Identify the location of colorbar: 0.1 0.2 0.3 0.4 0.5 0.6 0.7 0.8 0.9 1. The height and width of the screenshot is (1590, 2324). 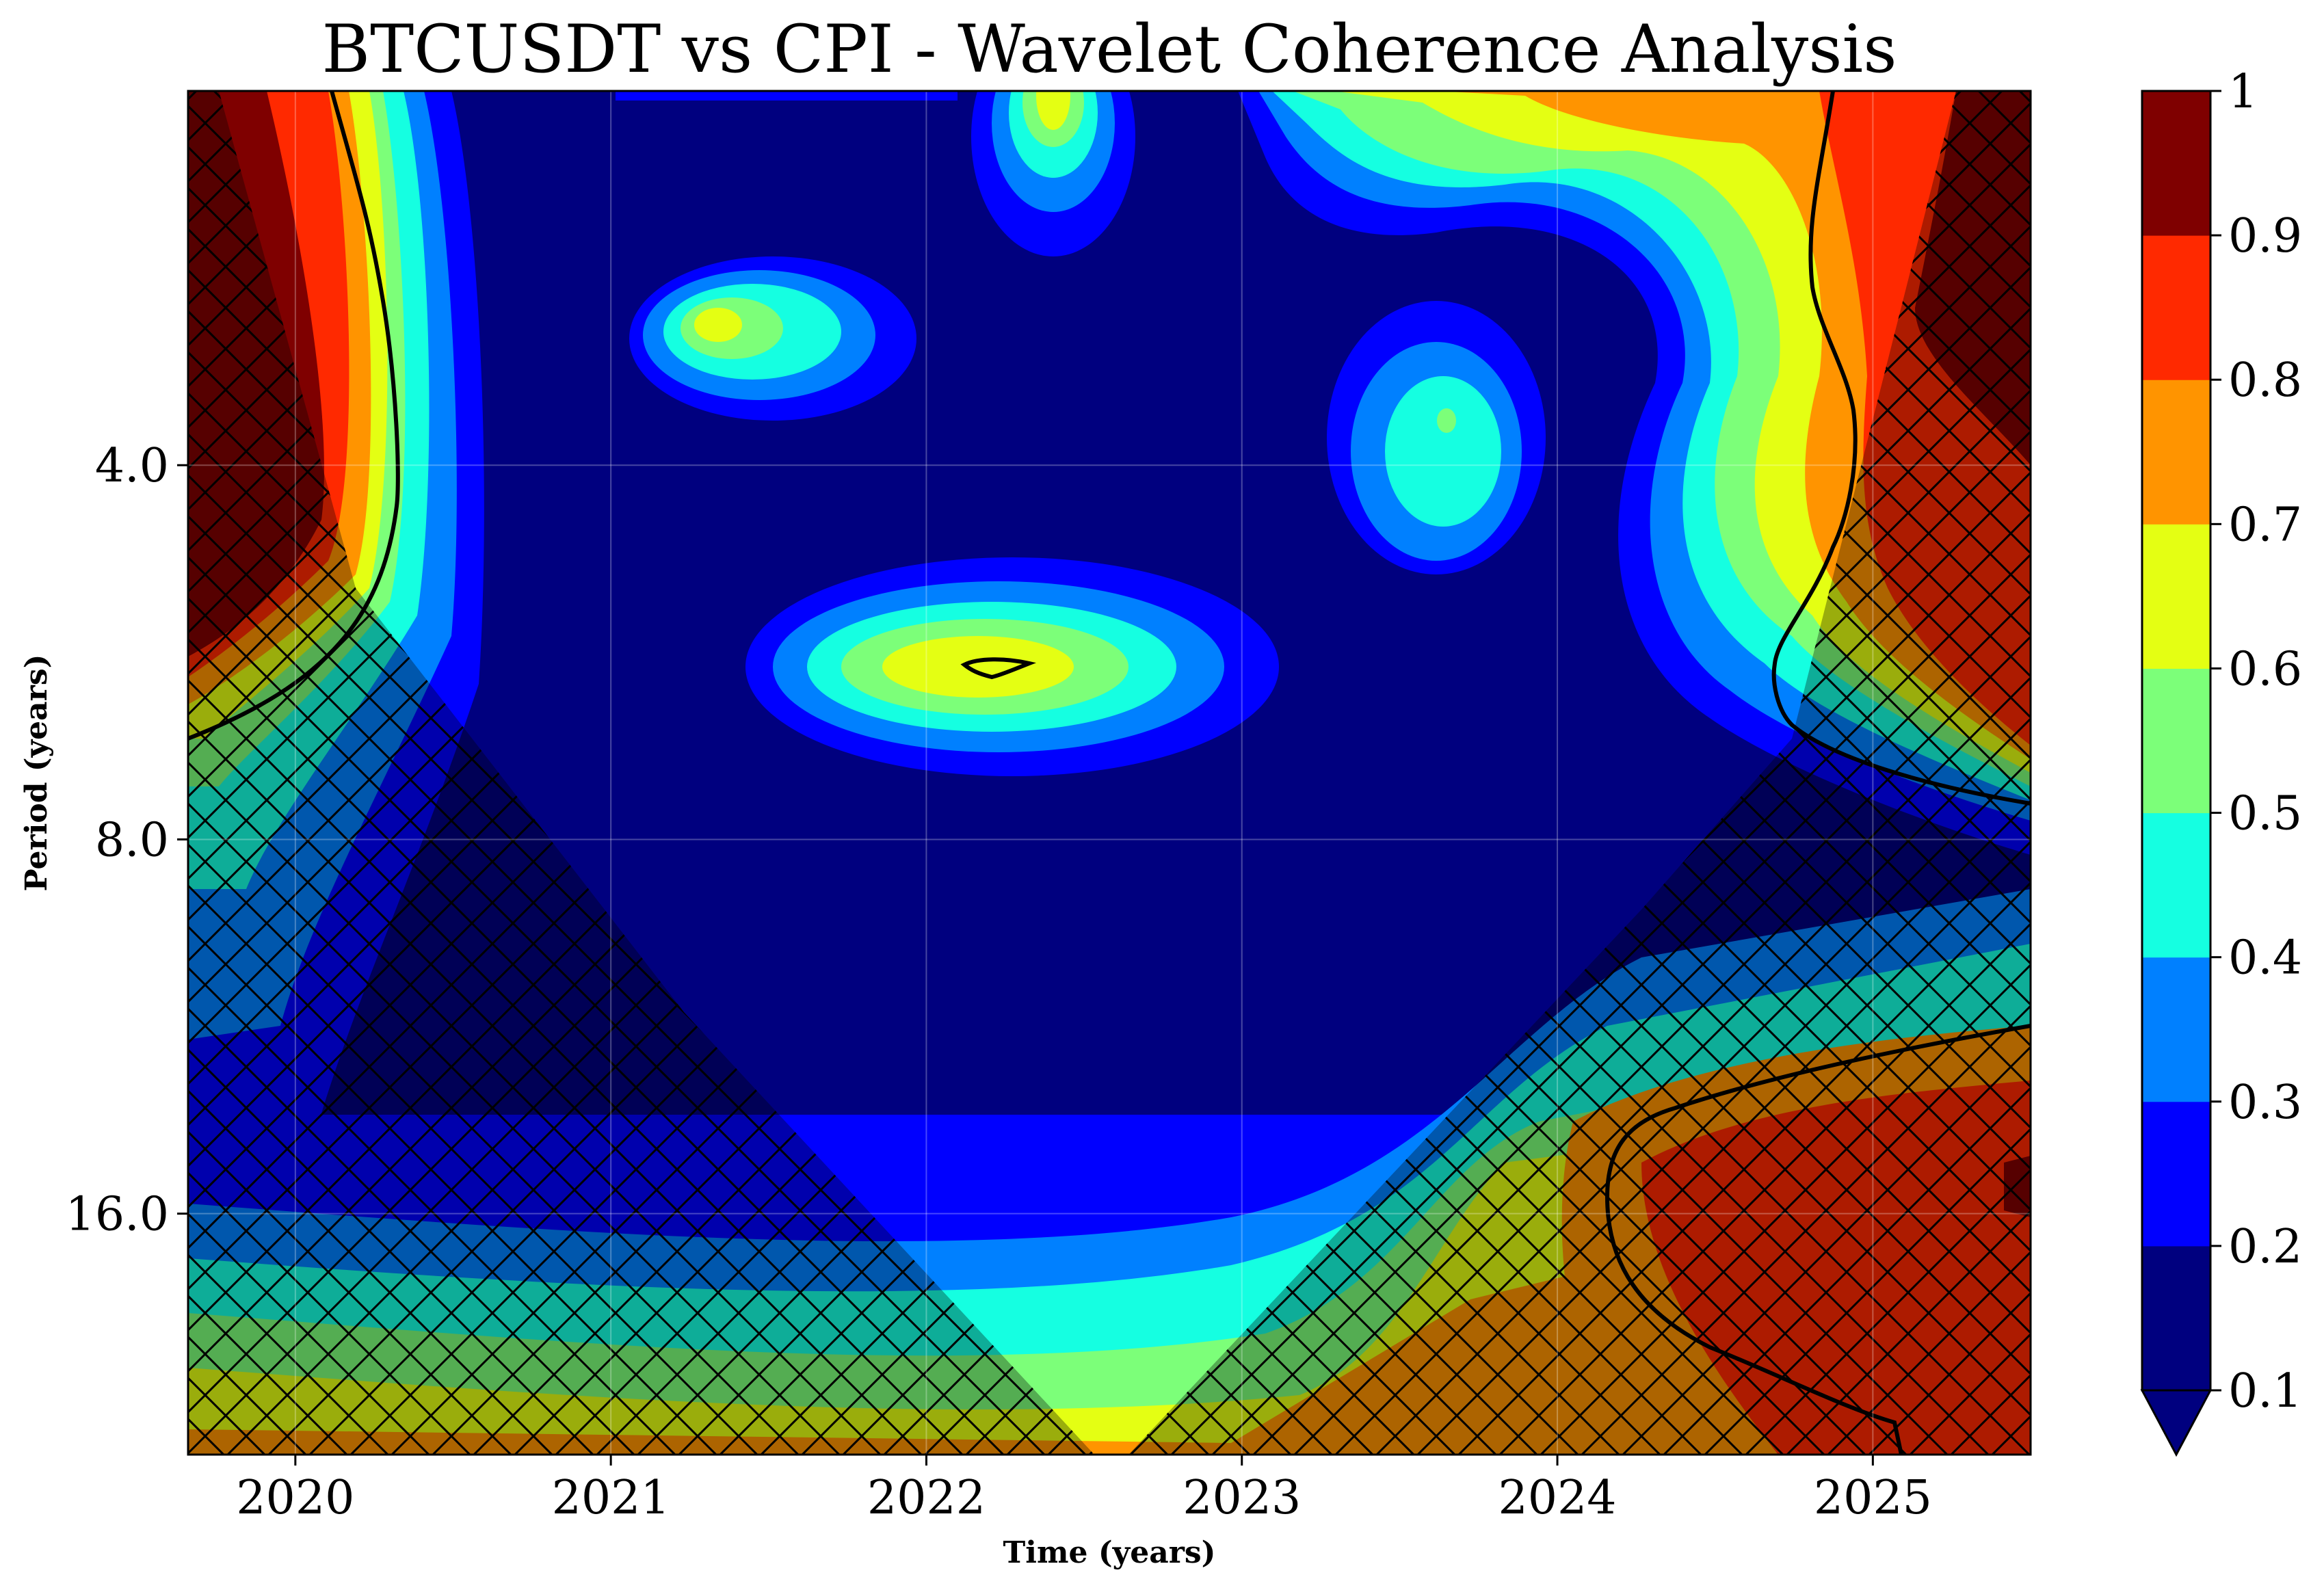
(2221, 761).